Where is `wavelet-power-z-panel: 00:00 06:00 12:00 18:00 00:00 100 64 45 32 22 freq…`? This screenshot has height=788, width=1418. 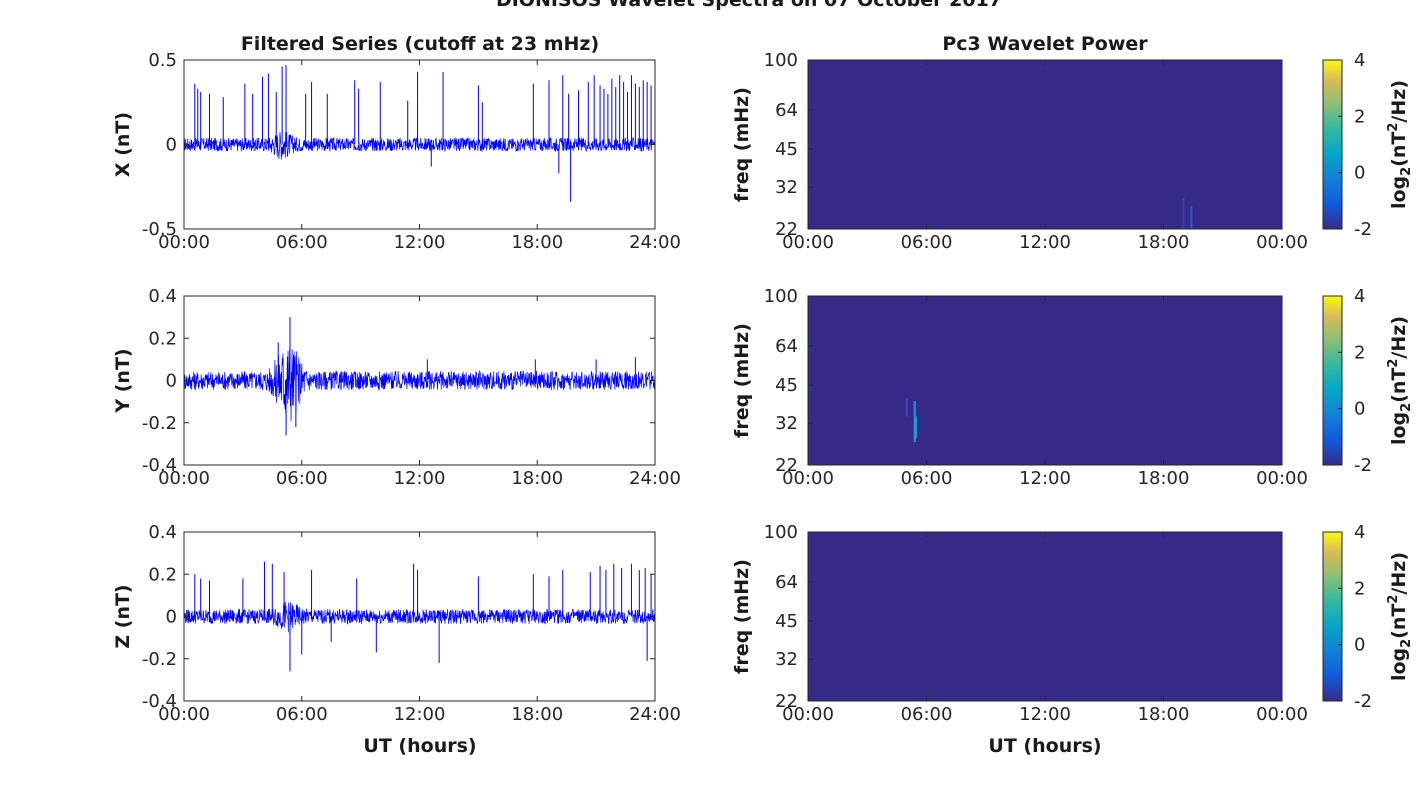
wavelet-power-z-panel: 00:00 06:00 12:00 18:00 00:00 100 64 45 32 22 freq… is located at coordinates (1072, 623).